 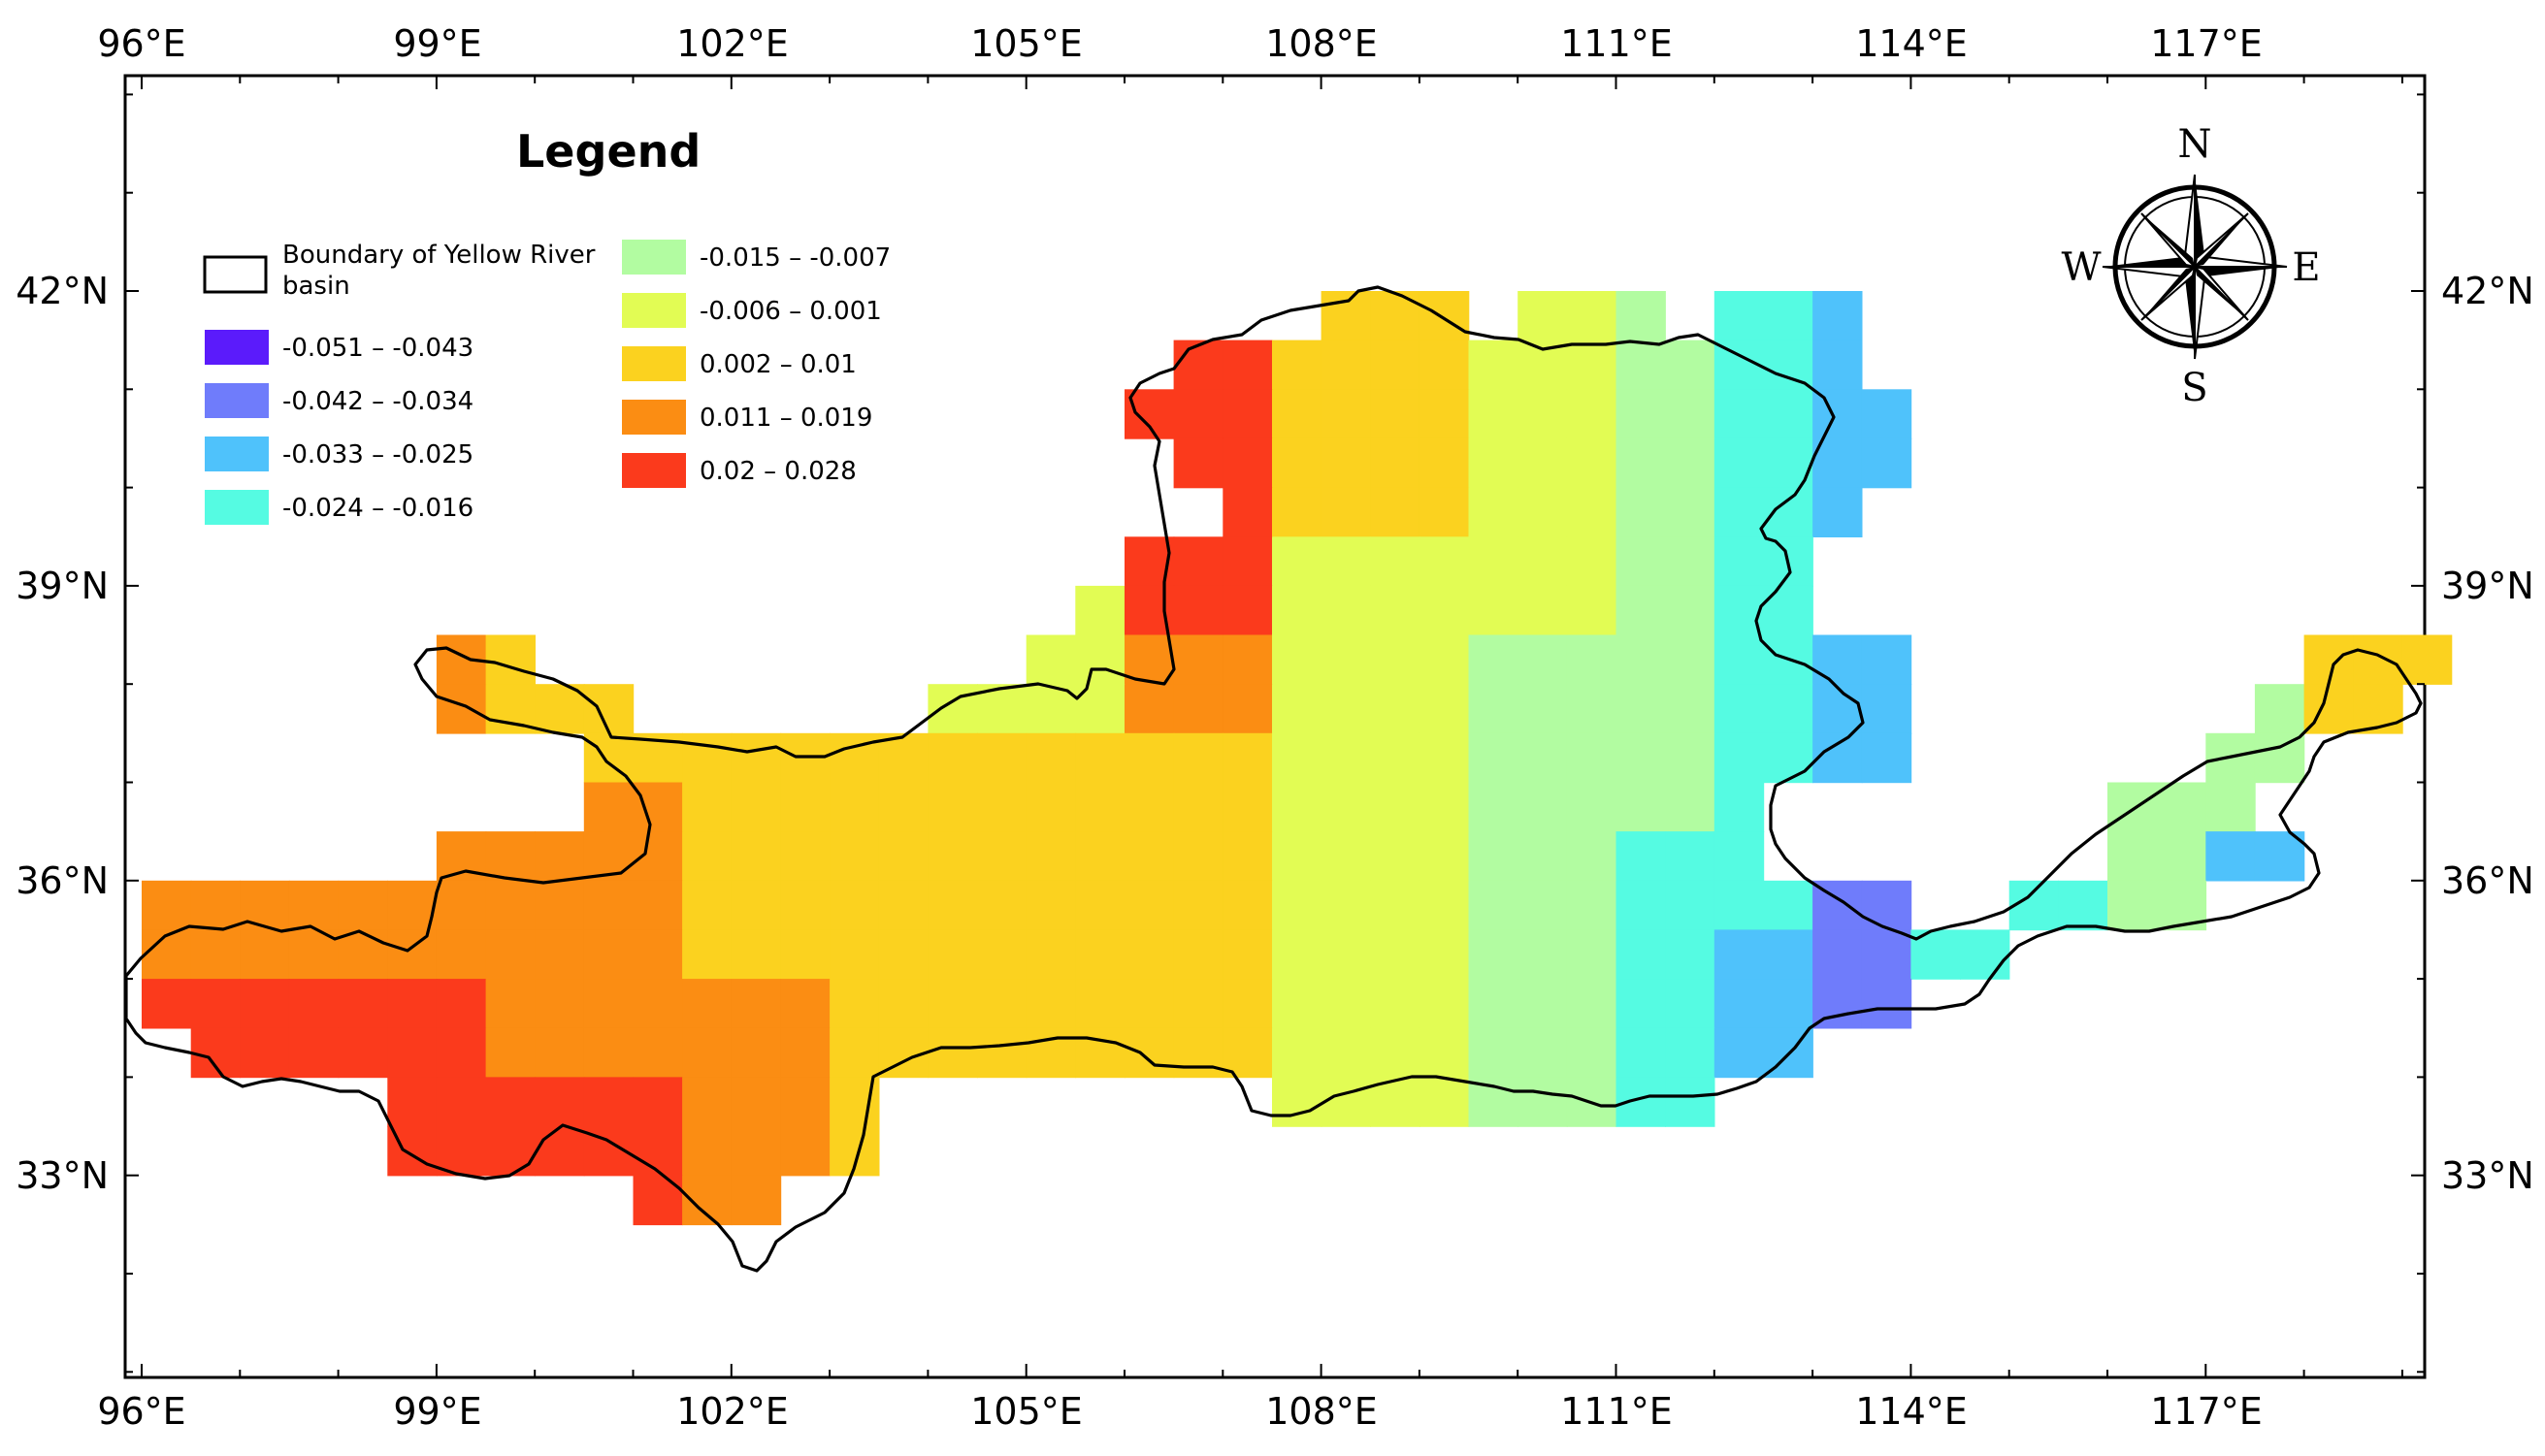 I want to click on lat-label: 42°N, so click(x=62, y=291).